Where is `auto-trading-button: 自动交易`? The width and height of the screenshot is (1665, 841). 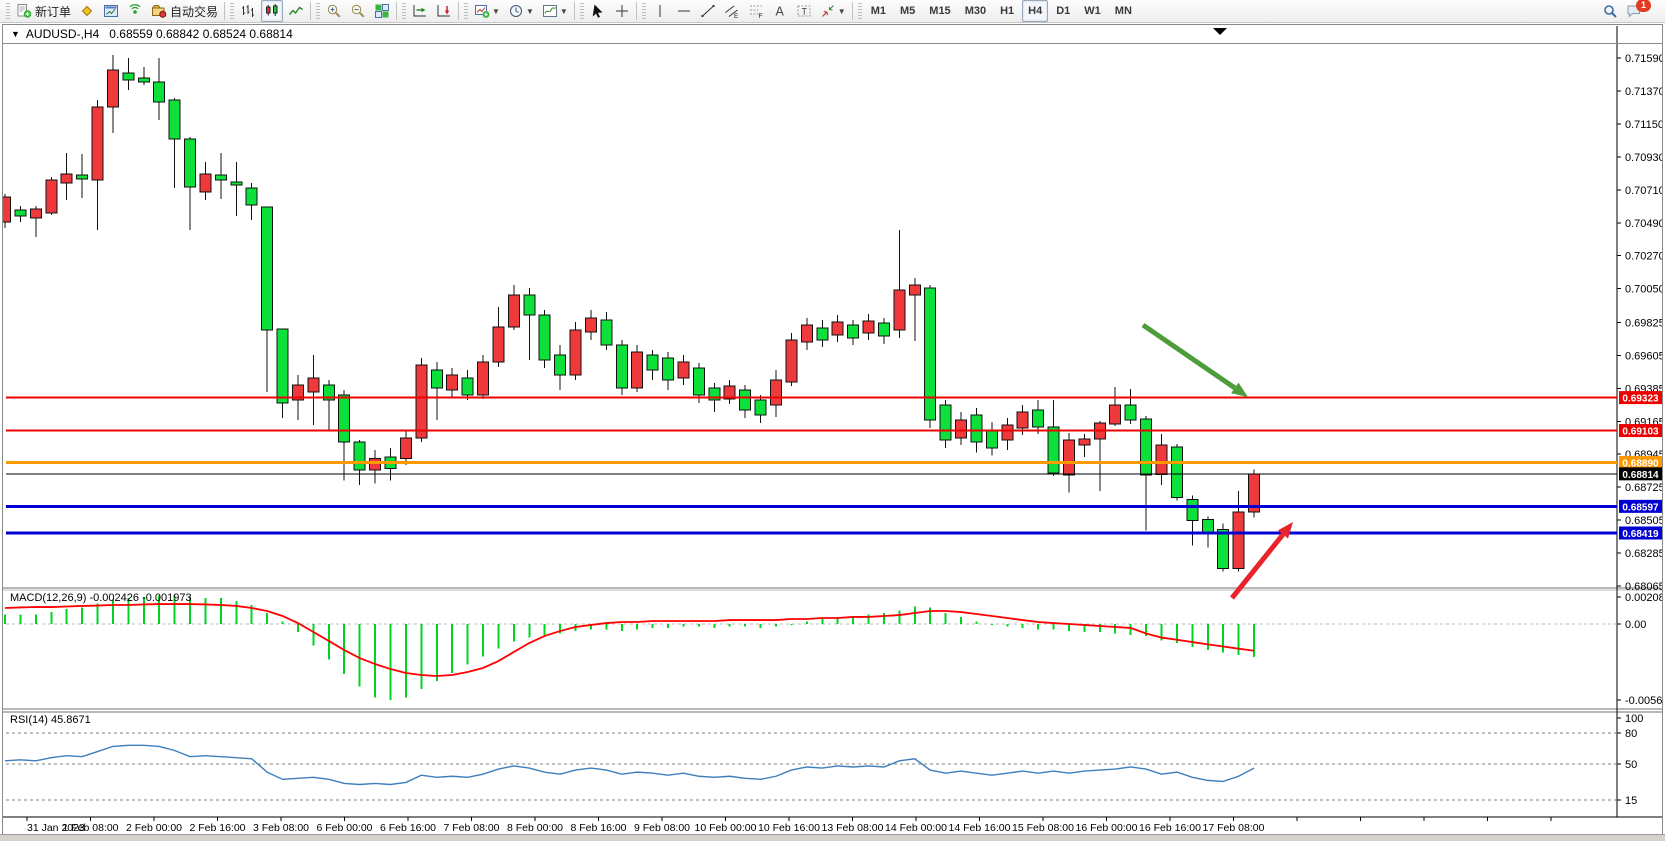
auto-trading-button: 自动交易 is located at coordinates (184, 11).